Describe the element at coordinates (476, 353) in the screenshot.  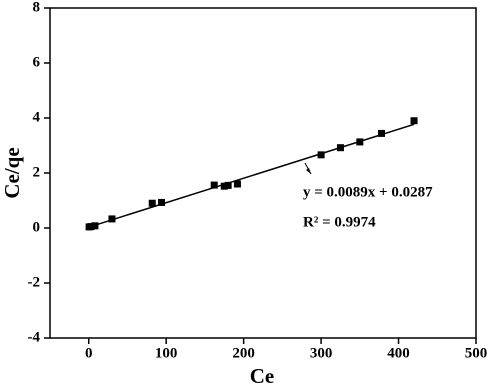
I see `x-tick-label: 500` at that location.